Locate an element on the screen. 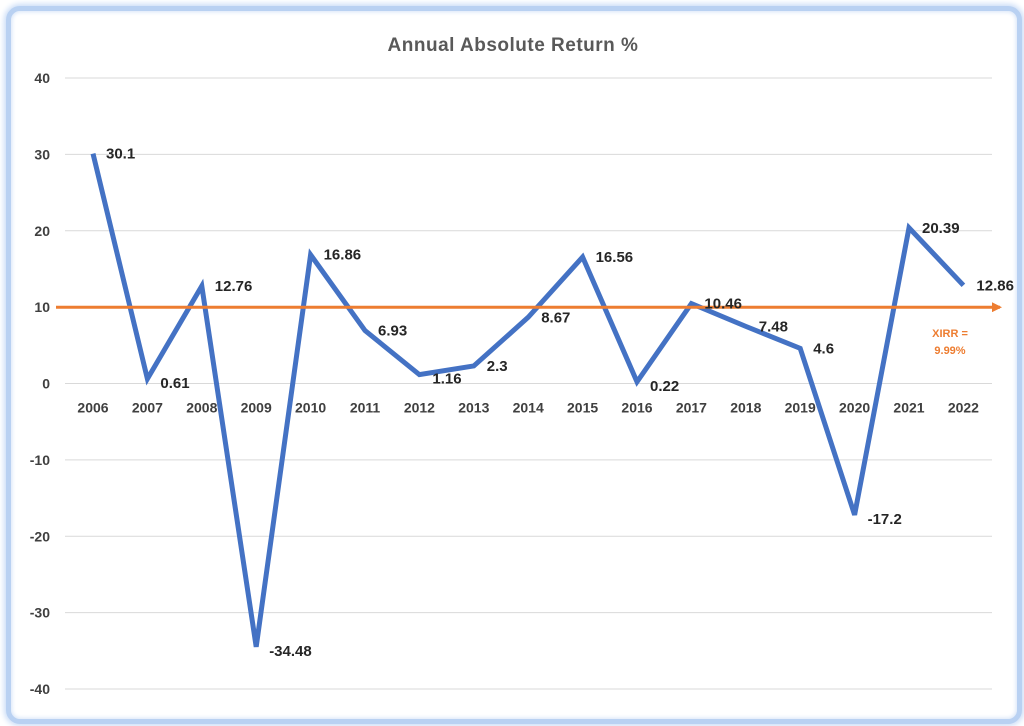  data-label: -17.2 is located at coordinates (885, 519).